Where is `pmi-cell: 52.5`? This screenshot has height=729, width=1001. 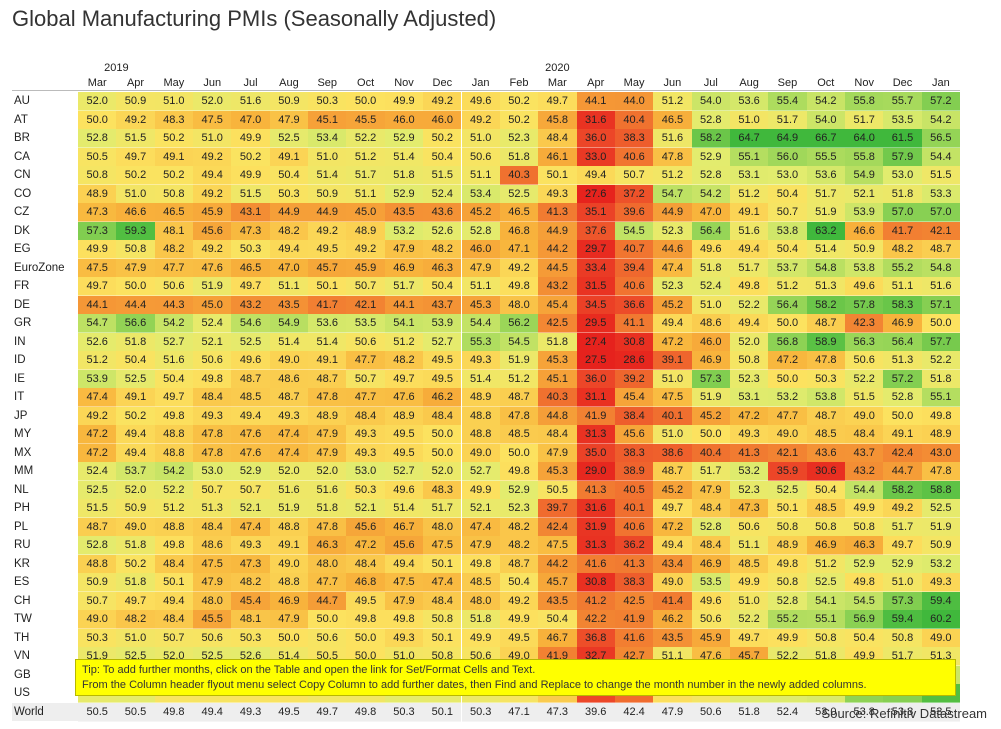
pmi-cell: 52.5 is located at coordinates (250, 342).